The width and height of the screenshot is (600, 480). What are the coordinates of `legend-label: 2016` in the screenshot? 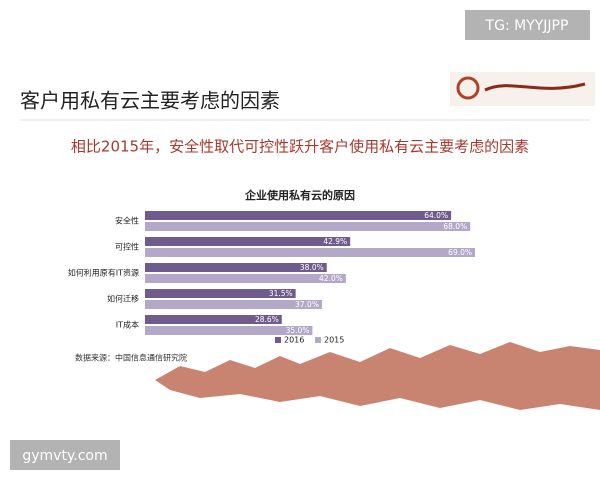 It's located at (294, 340).